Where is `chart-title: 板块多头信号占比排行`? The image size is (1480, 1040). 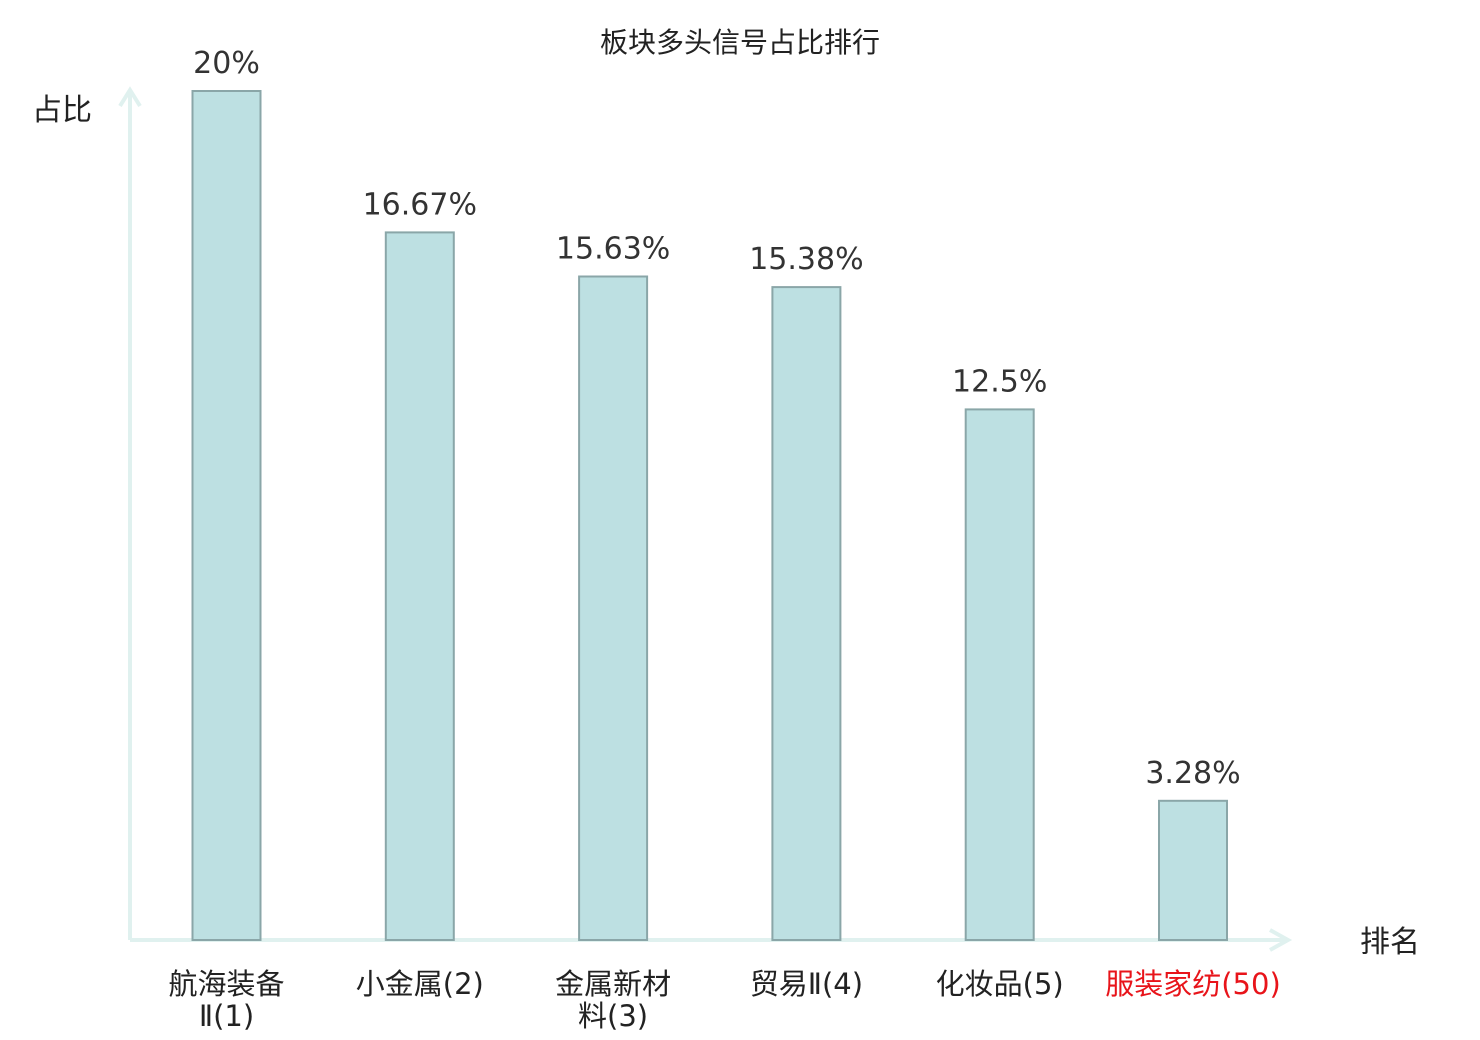 chart-title: 板块多头信号占比排行 is located at coordinates (740, 42).